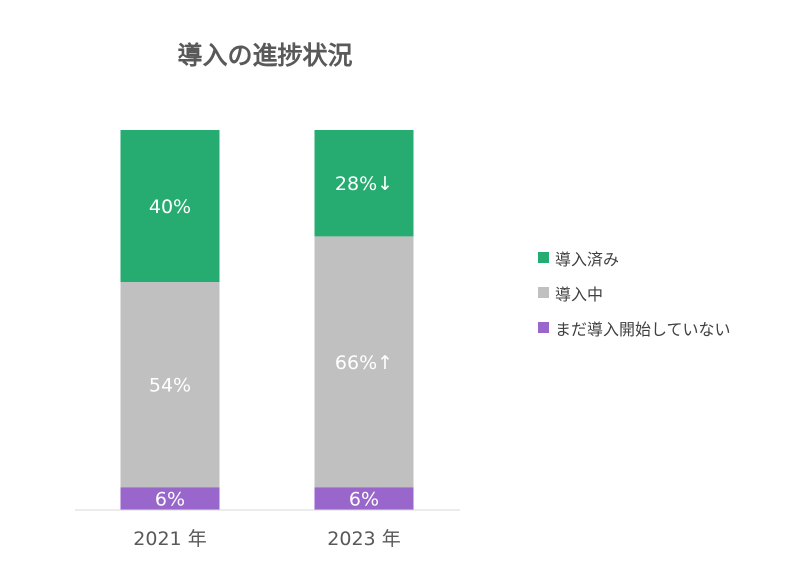 The image size is (800, 573). I want to click on x-tick-label-1: 2023 年, so click(363, 539).